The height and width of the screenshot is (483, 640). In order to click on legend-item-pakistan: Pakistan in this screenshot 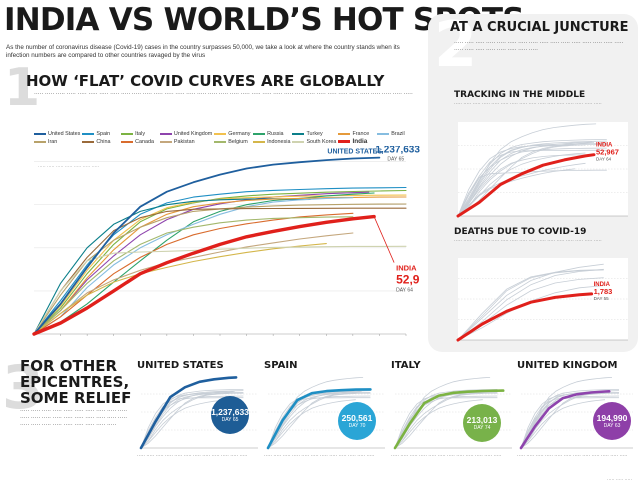, I will do `click(185, 141)`.